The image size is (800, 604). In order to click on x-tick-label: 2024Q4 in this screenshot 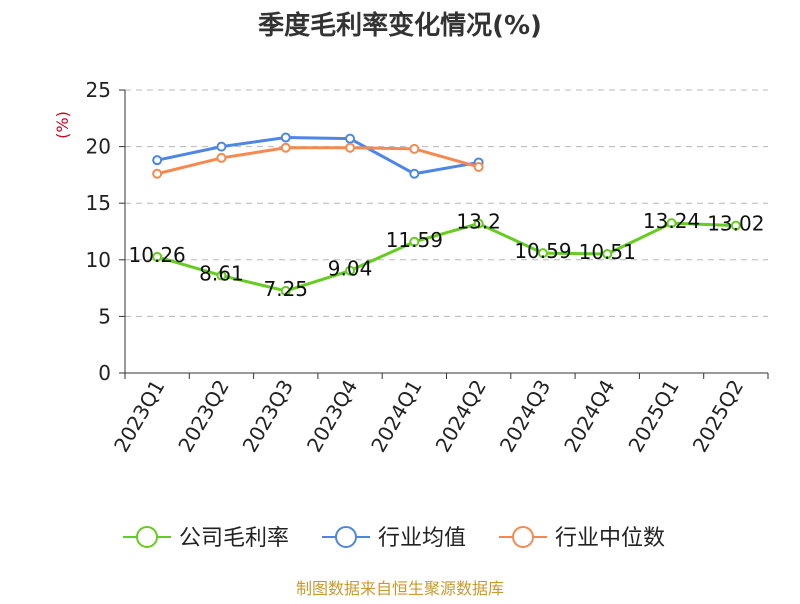, I will do `click(589, 416)`.